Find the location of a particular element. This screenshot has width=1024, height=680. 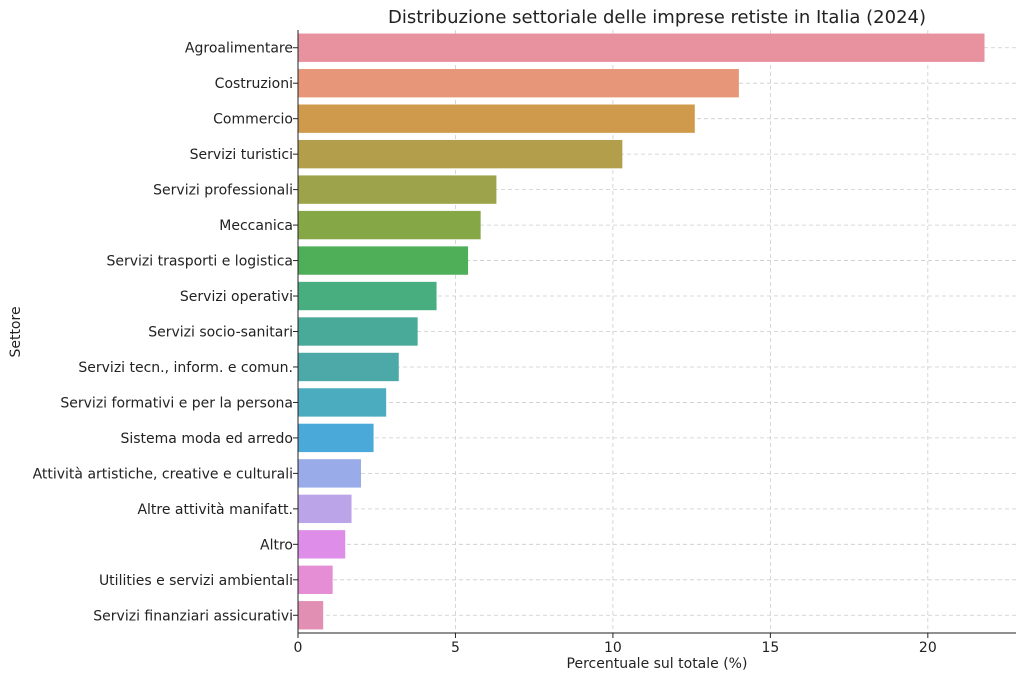

y-axis-label: Settore is located at coordinates (16, 331).